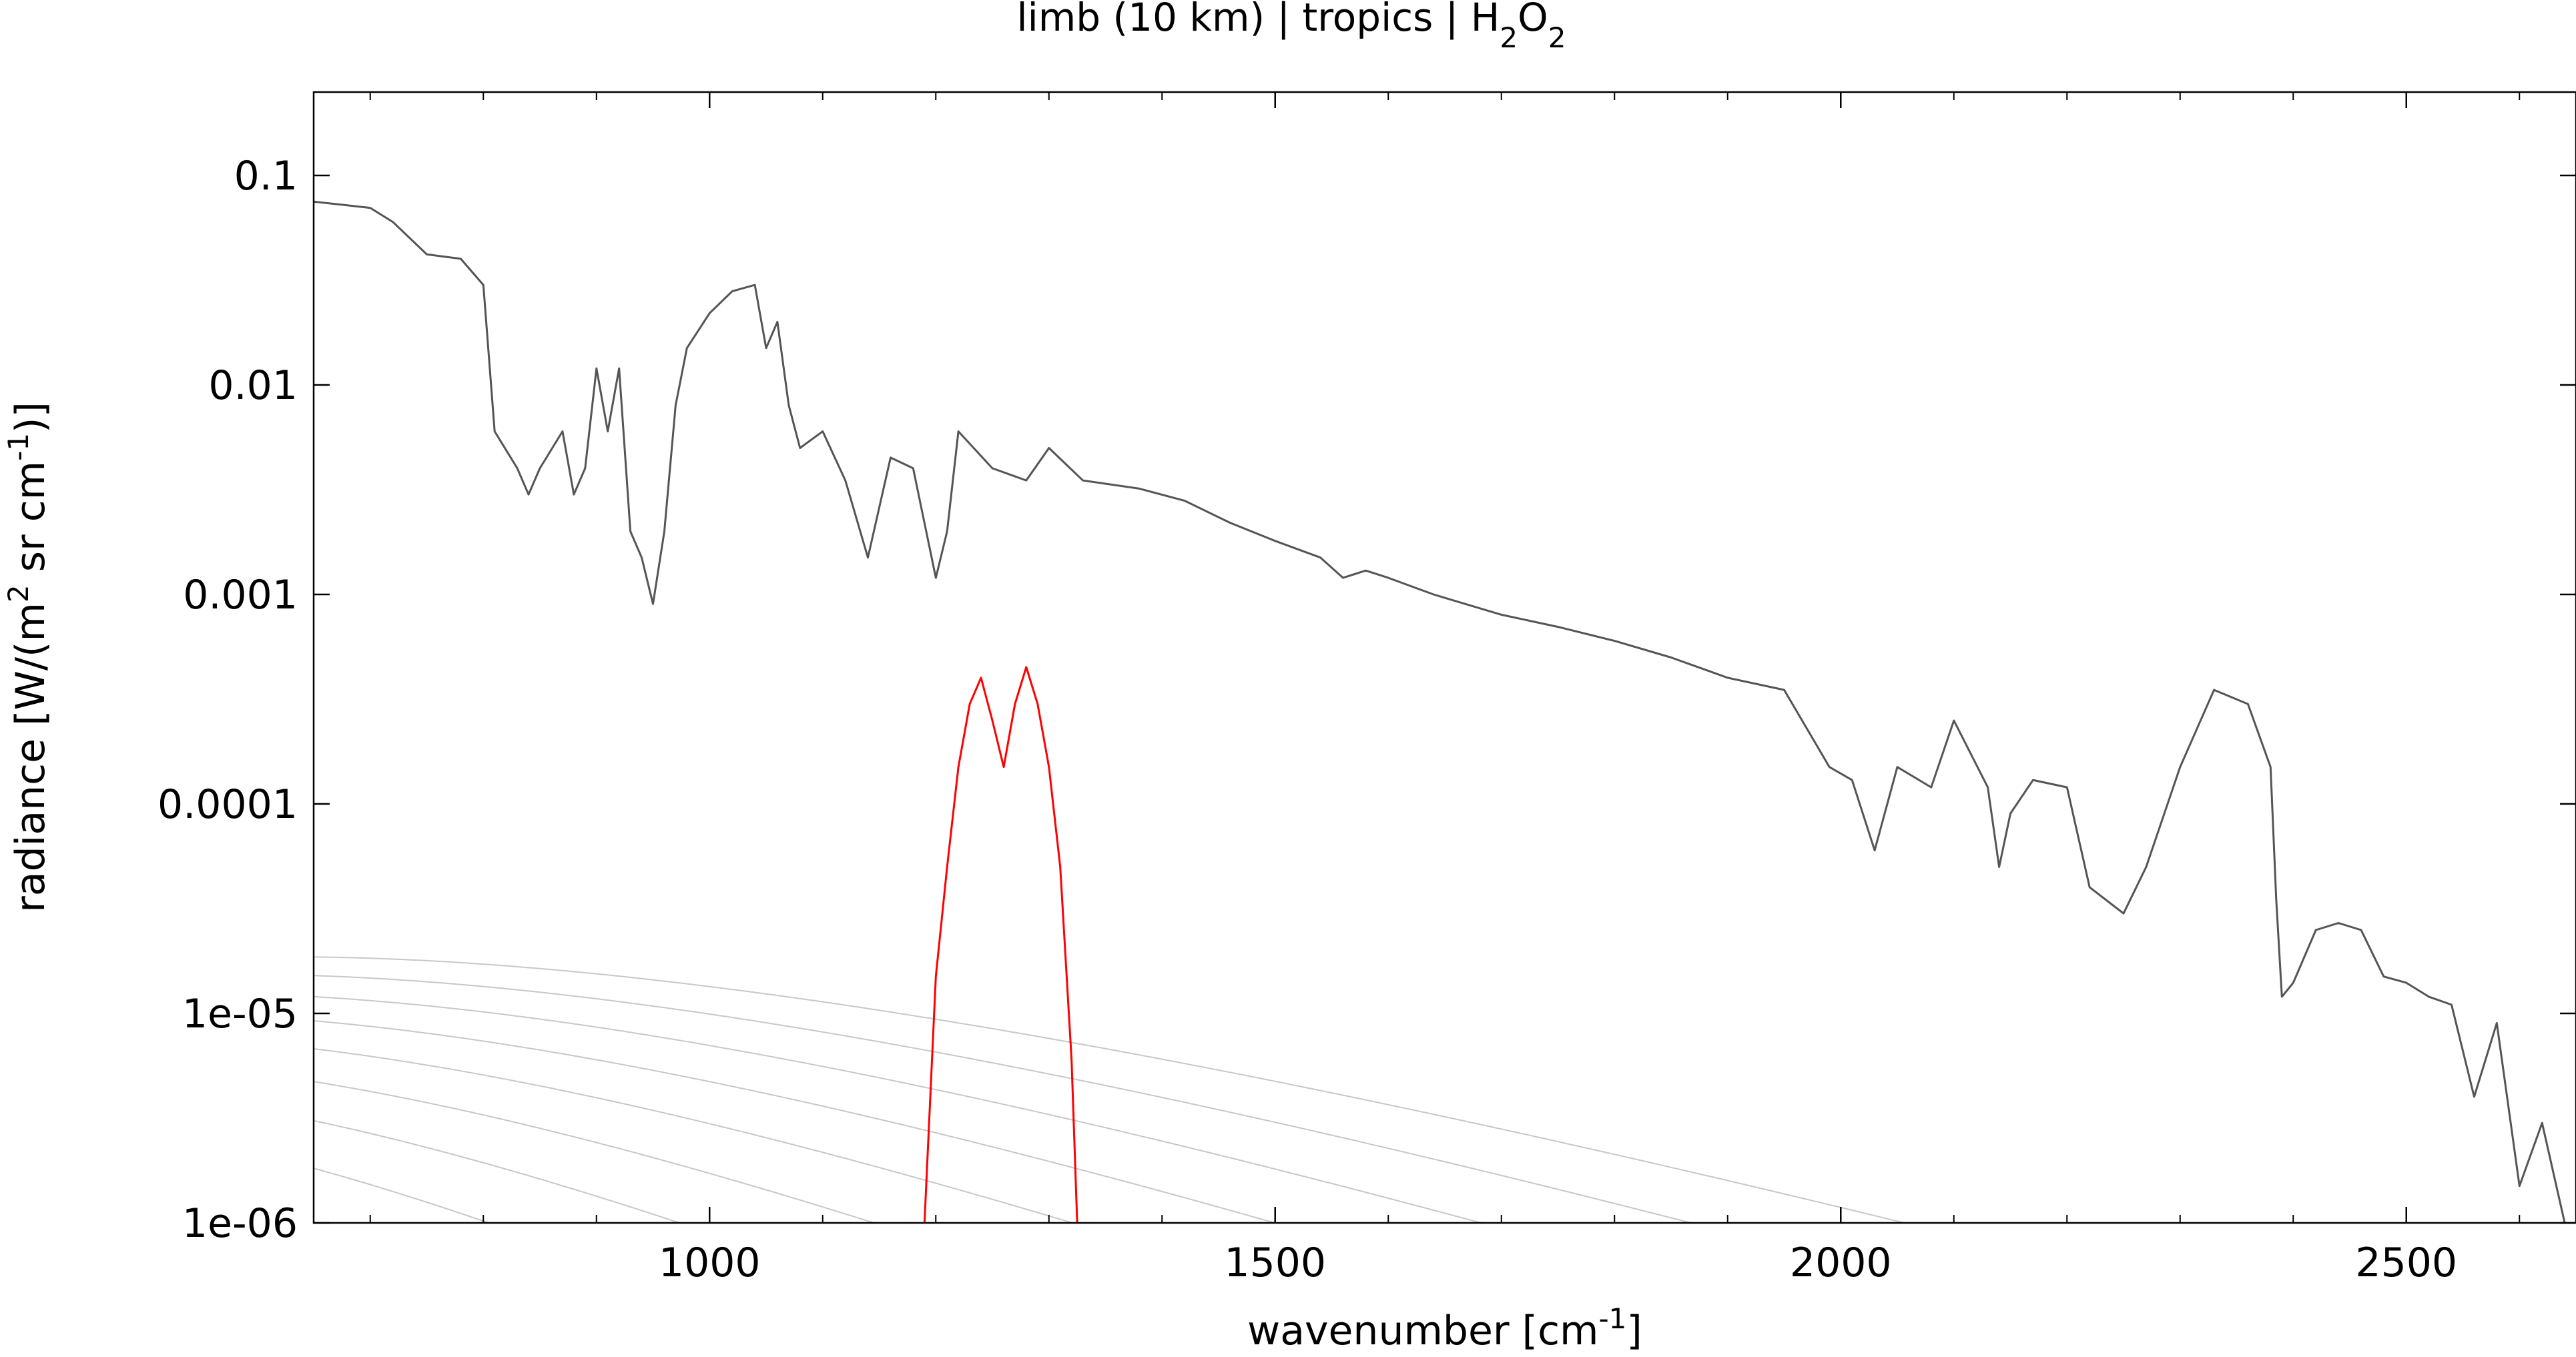 This screenshot has height=1357, width=2576. What do you see at coordinates (1634, 1331) in the screenshot?
I see `x-axis-title-suffix: ]` at bounding box center [1634, 1331].